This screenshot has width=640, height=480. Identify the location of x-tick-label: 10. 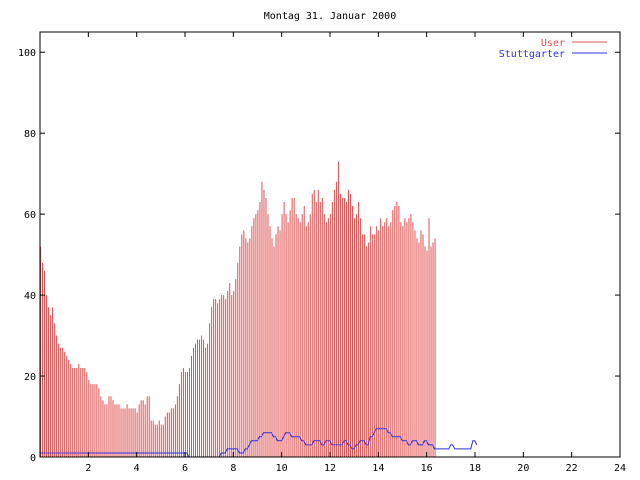
(282, 468).